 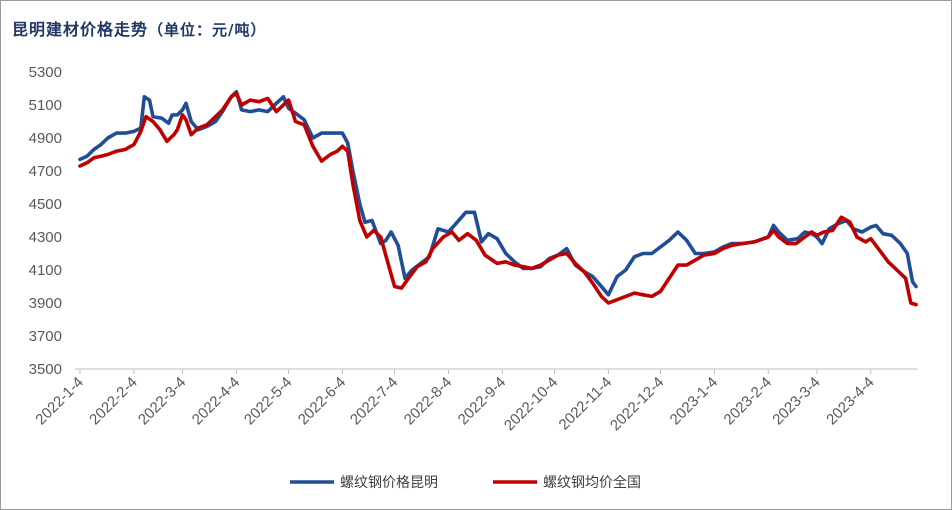 What do you see at coordinates (531, 404) in the screenshot?
I see `x-tick-label: 2022-10-4` at bounding box center [531, 404].